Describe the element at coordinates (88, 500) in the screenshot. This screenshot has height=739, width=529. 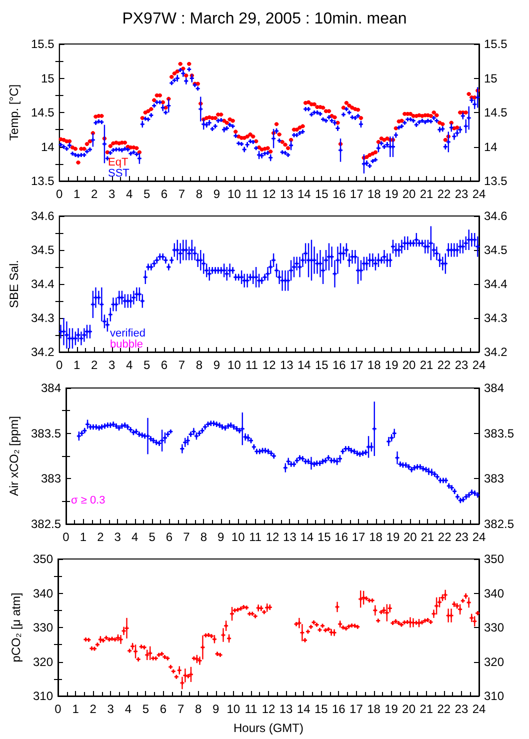
I see `annotation: σ ≥ 0.3` at that location.